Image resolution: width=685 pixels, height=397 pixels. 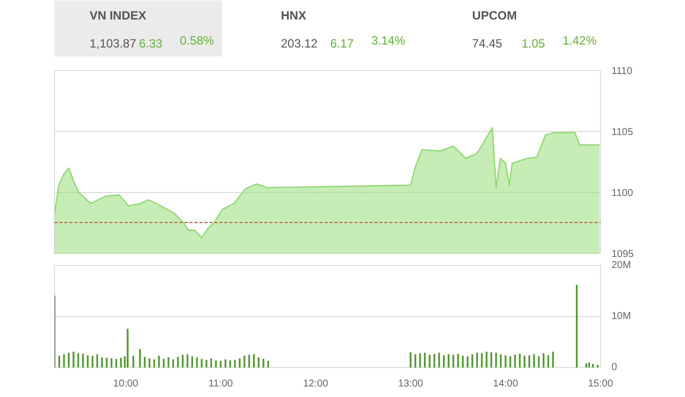 What do you see at coordinates (316, 384) in the screenshot?
I see `x-tick-label: 12:00` at bounding box center [316, 384].